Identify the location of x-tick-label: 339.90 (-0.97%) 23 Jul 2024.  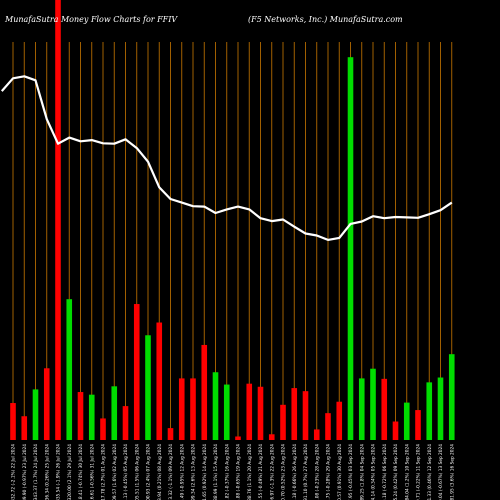
(25, 472).